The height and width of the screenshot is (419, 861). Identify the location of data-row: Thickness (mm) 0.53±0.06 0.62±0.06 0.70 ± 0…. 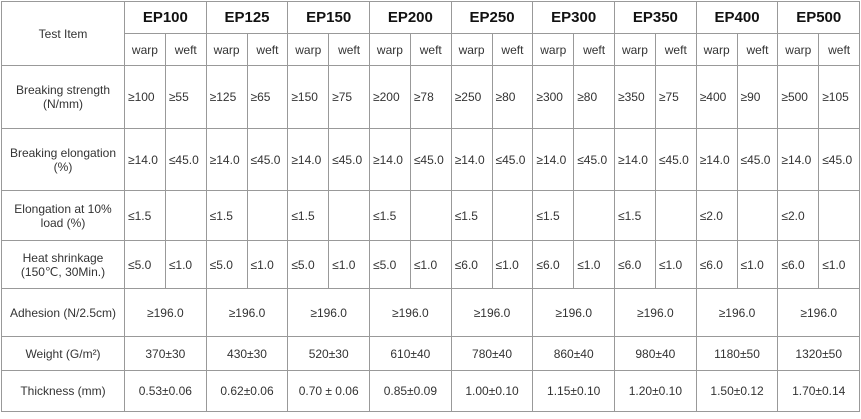
(431, 391).